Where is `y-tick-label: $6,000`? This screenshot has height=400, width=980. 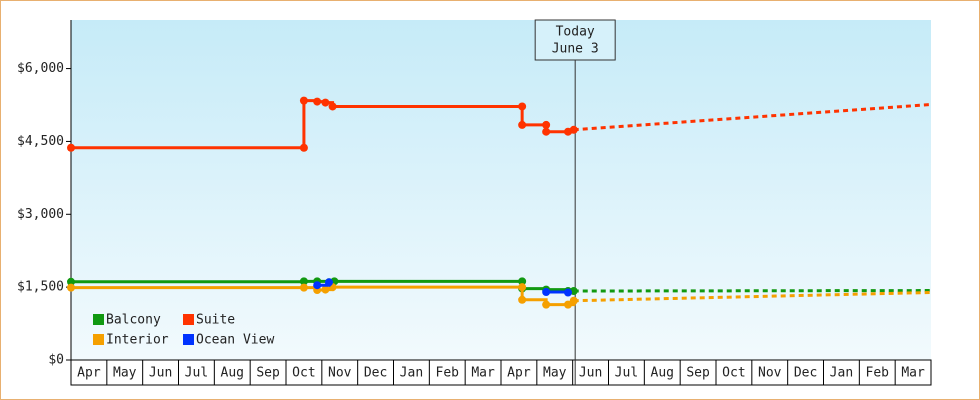
y-tick-label: $6,000 is located at coordinates (40, 68).